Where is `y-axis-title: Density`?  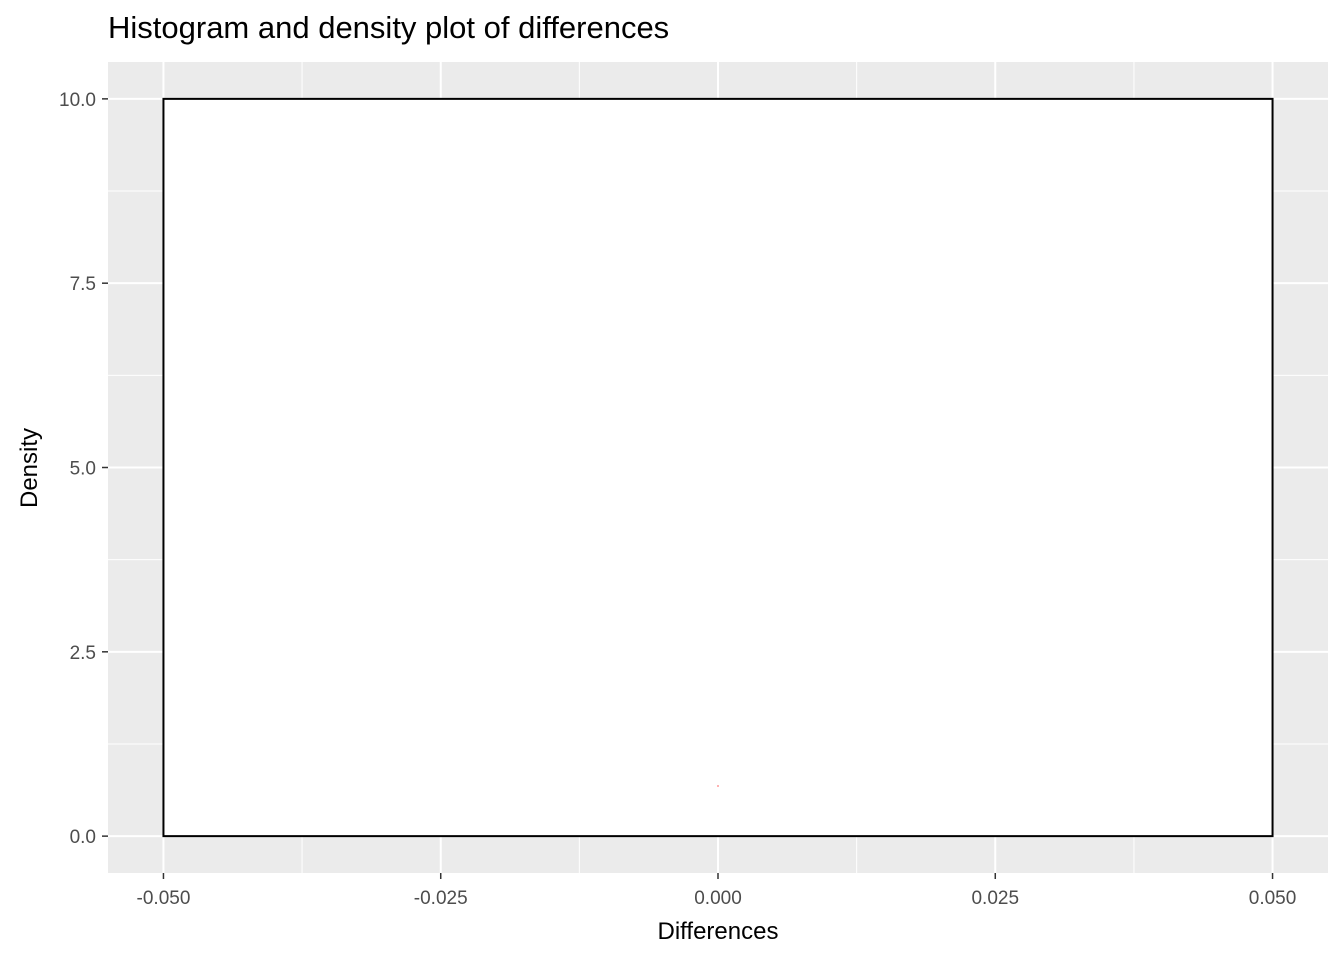 y-axis-title: Density is located at coordinates (29, 468).